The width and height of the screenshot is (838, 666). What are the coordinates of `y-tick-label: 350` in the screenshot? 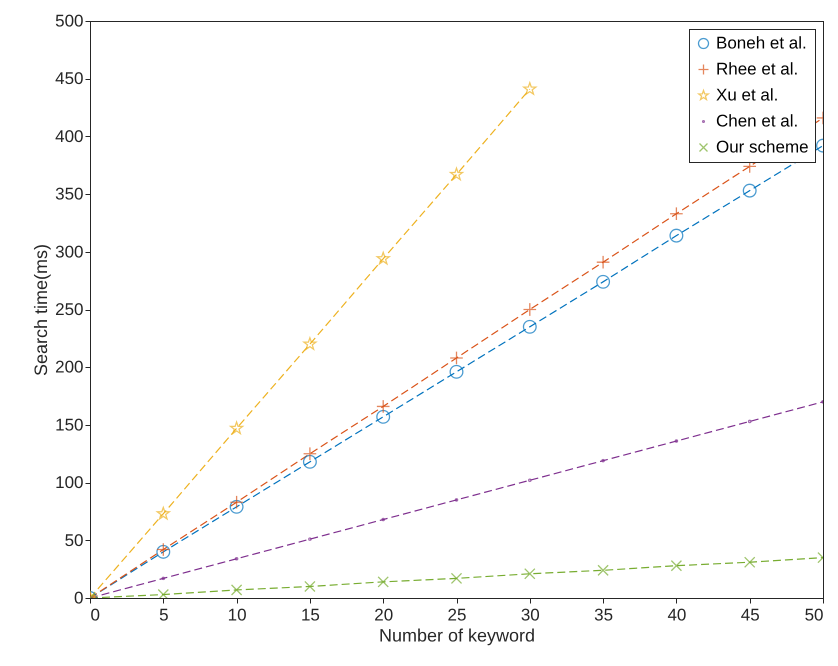 It's located at (69, 194).